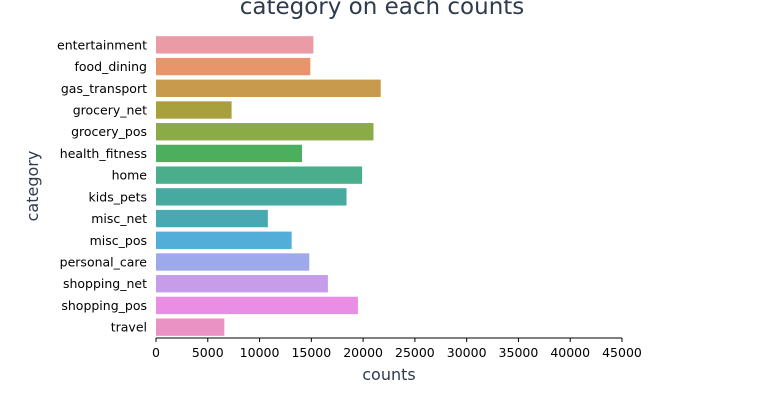 The width and height of the screenshot is (760, 402). Describe the element at coordinates (363, 352) in the screenshot. I see `x-tick-label-20000: 20000` at that location.